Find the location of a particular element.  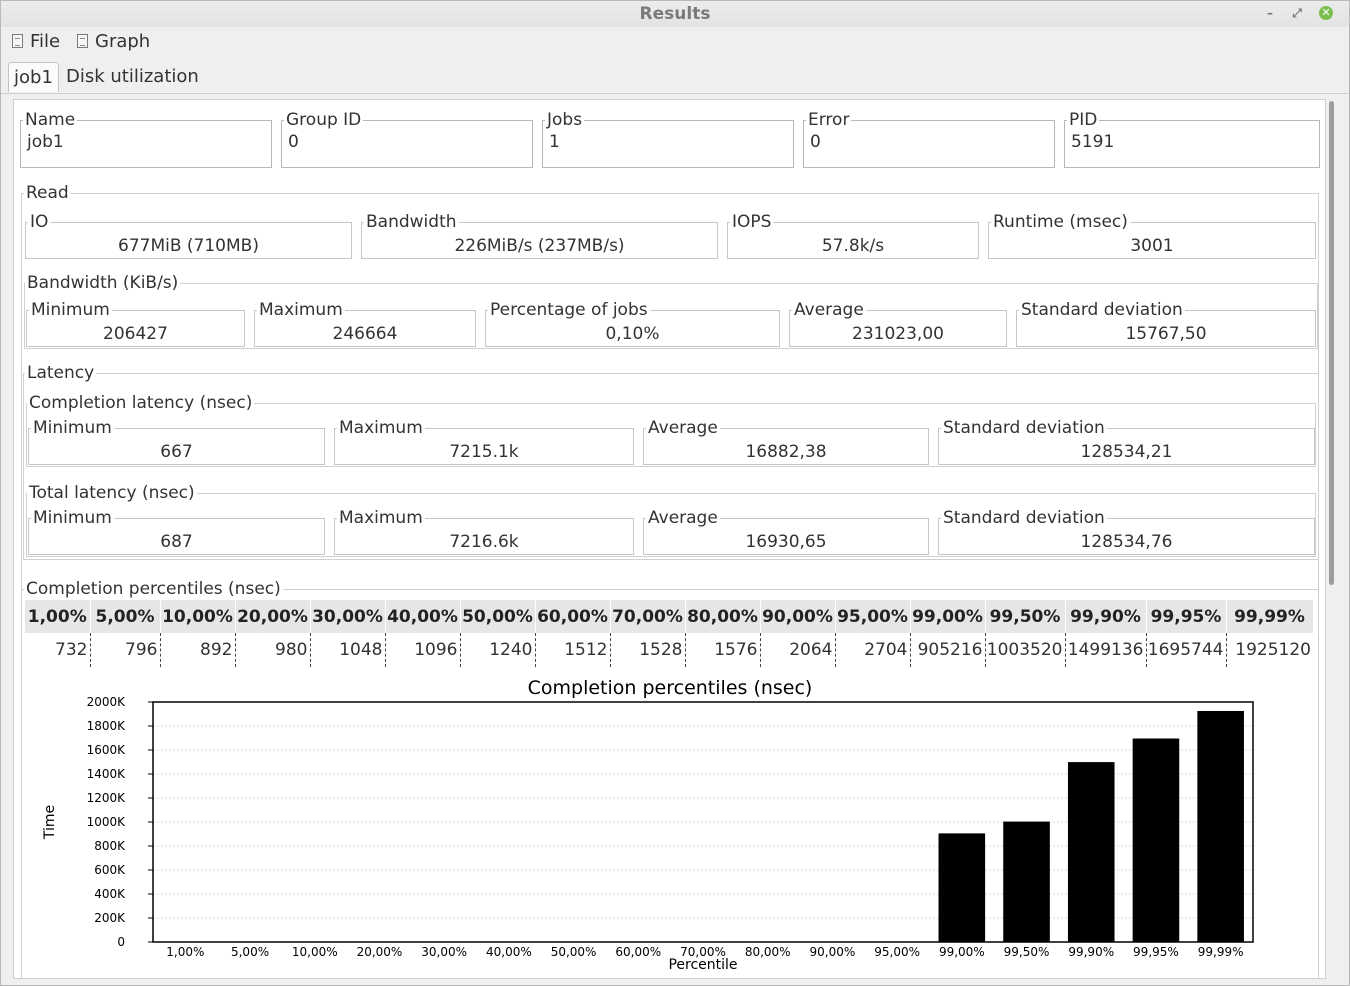

bw-percentage-value: 0,10% is located at coordinates (632, 334).